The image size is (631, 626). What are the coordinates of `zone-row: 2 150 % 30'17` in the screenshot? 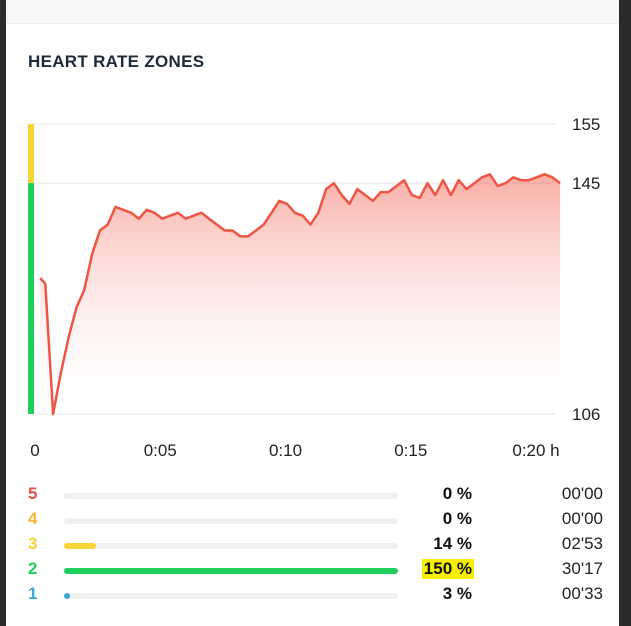 It's located at (312, 571).